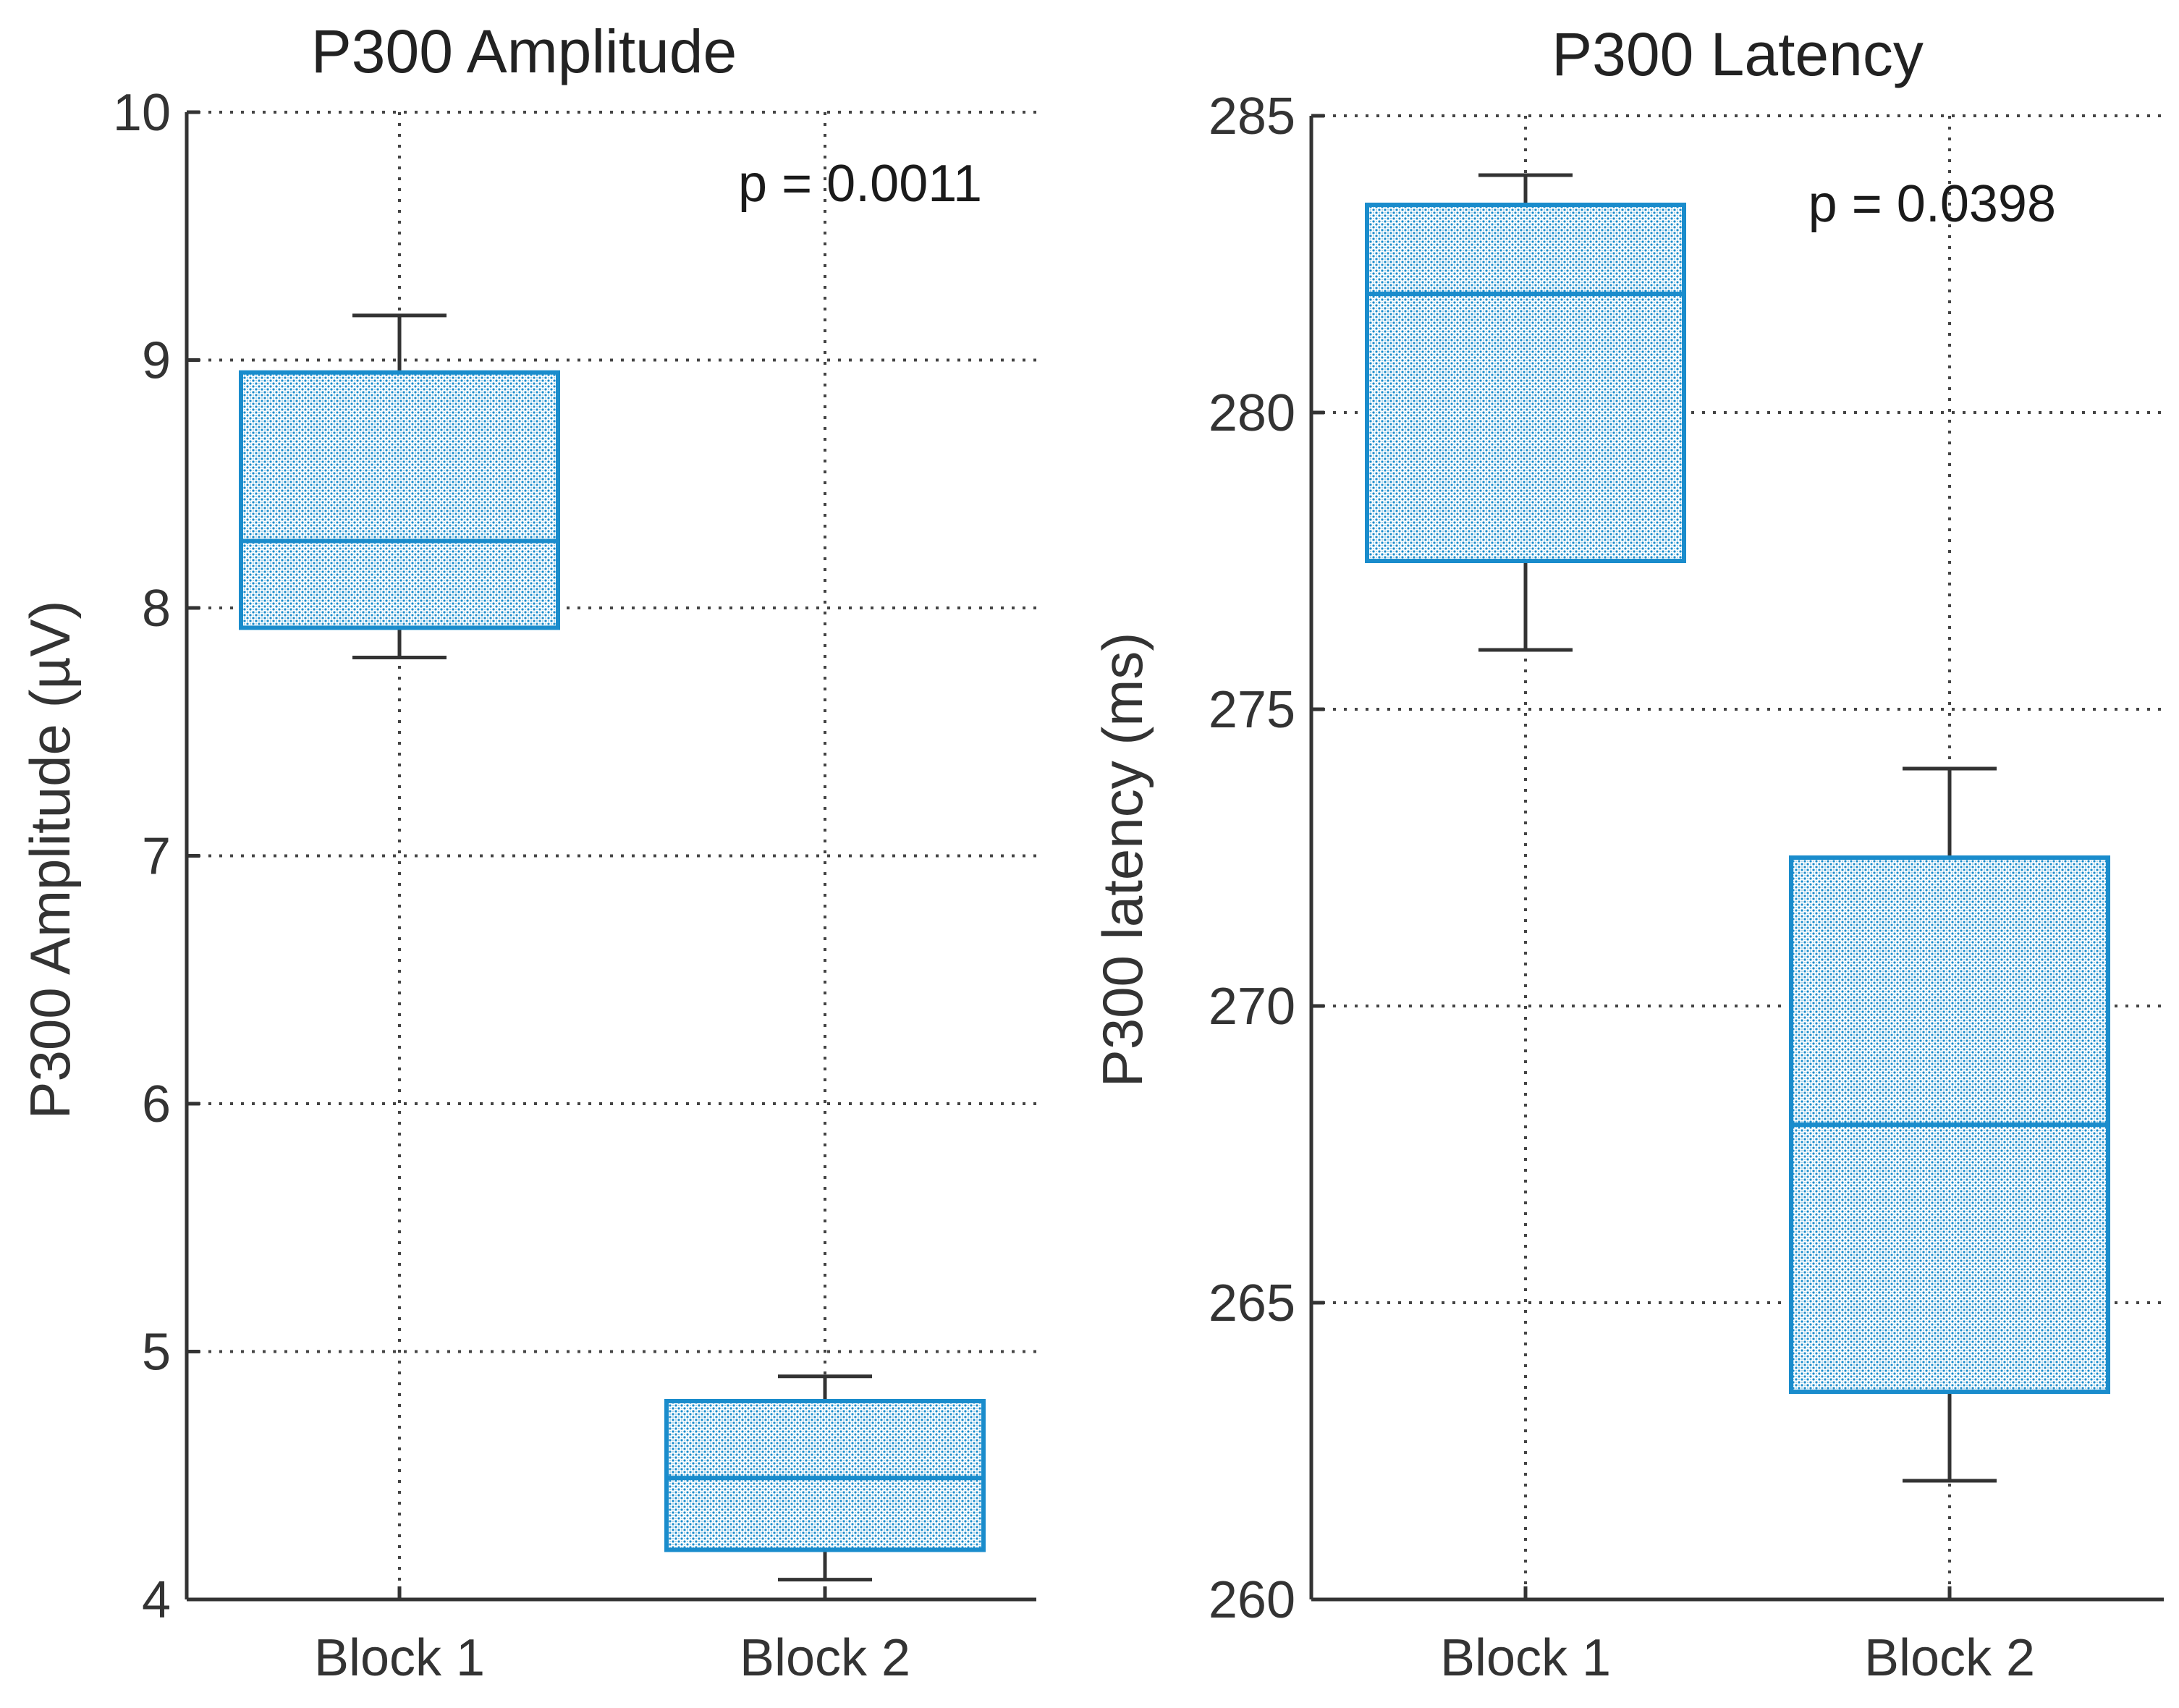 The width and height of the screenshot is (2179, 1708). I want to click on amplitude-x-ticks: Block 1 Block 2, so click(612, 1658).